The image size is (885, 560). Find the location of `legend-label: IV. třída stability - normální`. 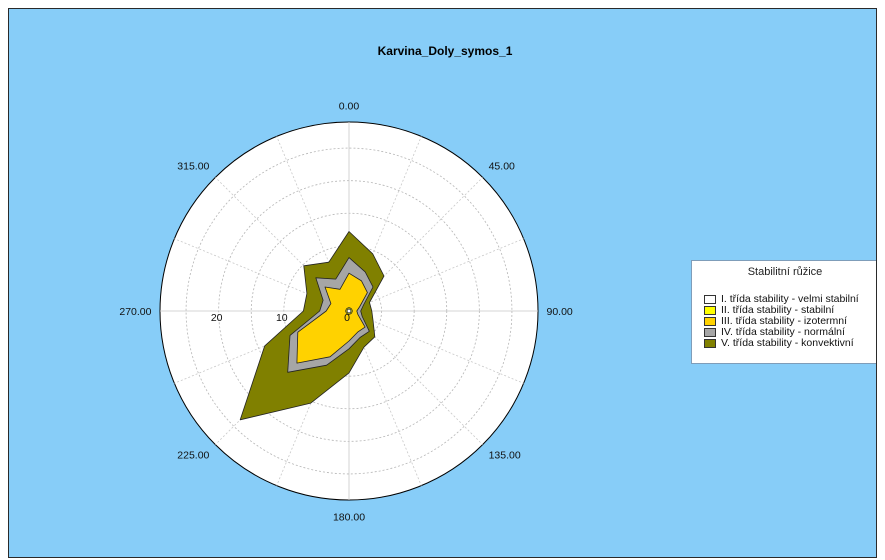

legend-label: IV. třída stability - normální is located at coordinates (783, 332).